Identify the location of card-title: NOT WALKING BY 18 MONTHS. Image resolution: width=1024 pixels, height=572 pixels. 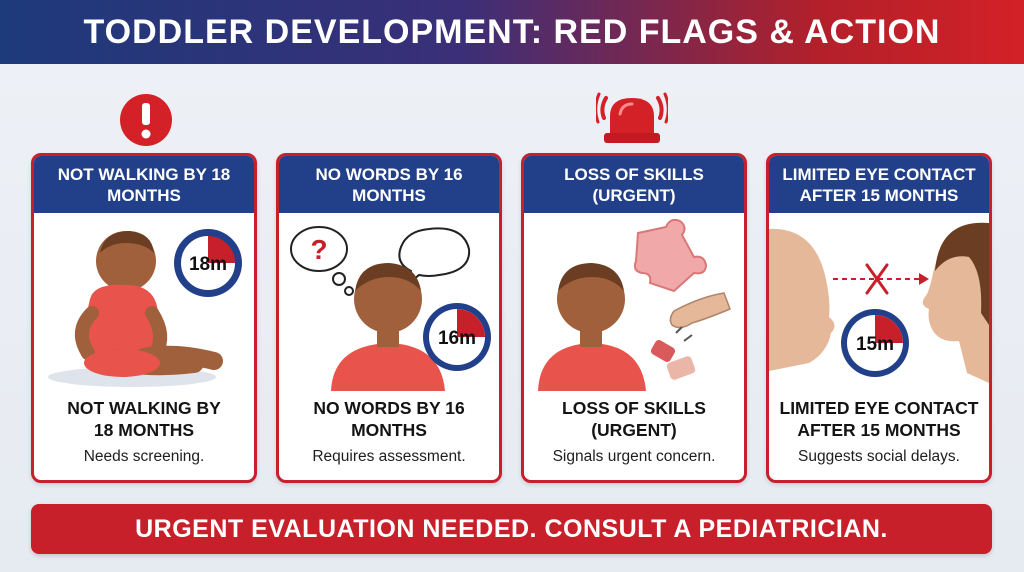
(144, 419).